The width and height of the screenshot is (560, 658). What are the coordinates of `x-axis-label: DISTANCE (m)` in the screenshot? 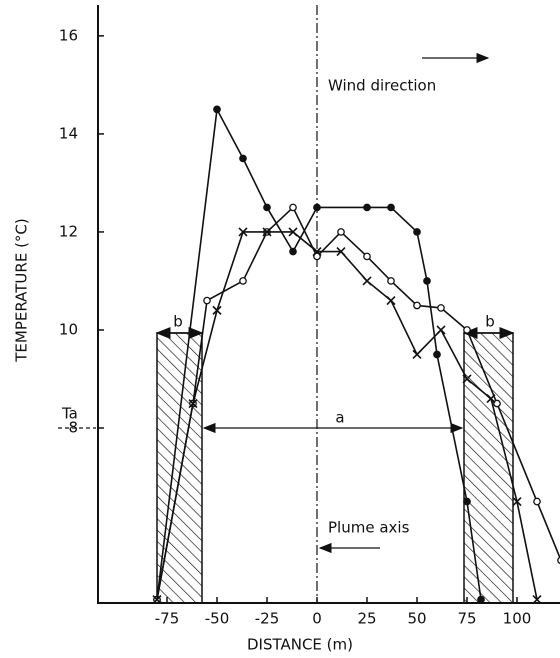 It's located at (300, 645).